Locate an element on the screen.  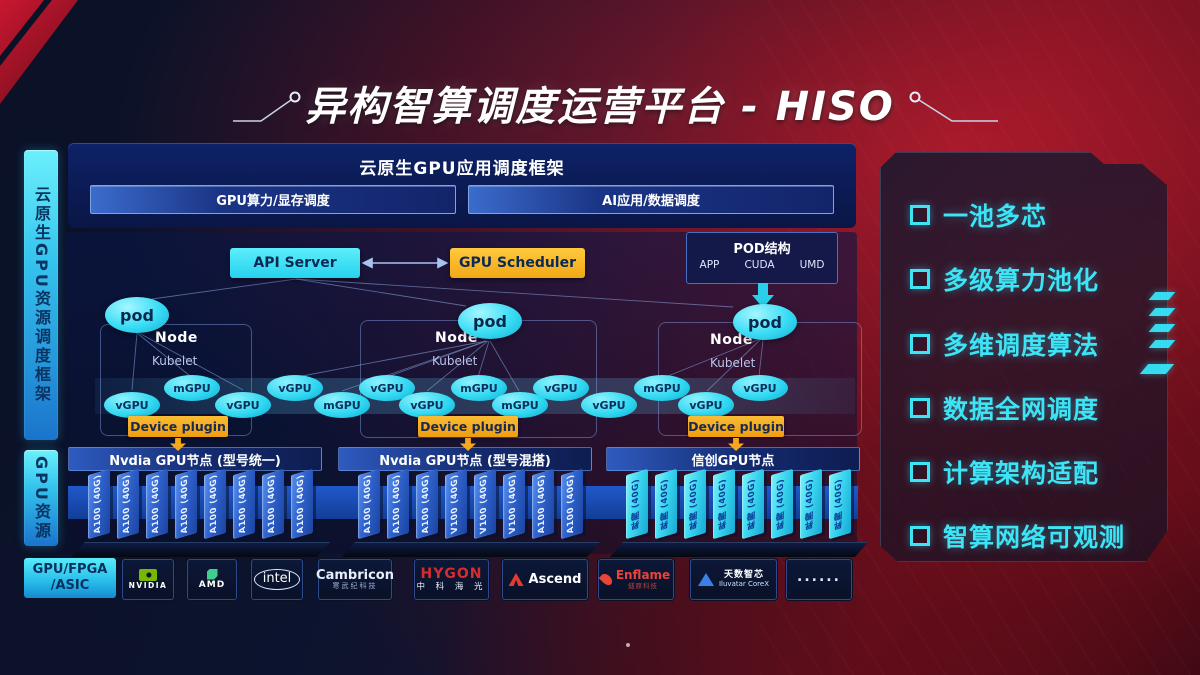
intel-logo-icon: intel is located at coordinates (277, 579).